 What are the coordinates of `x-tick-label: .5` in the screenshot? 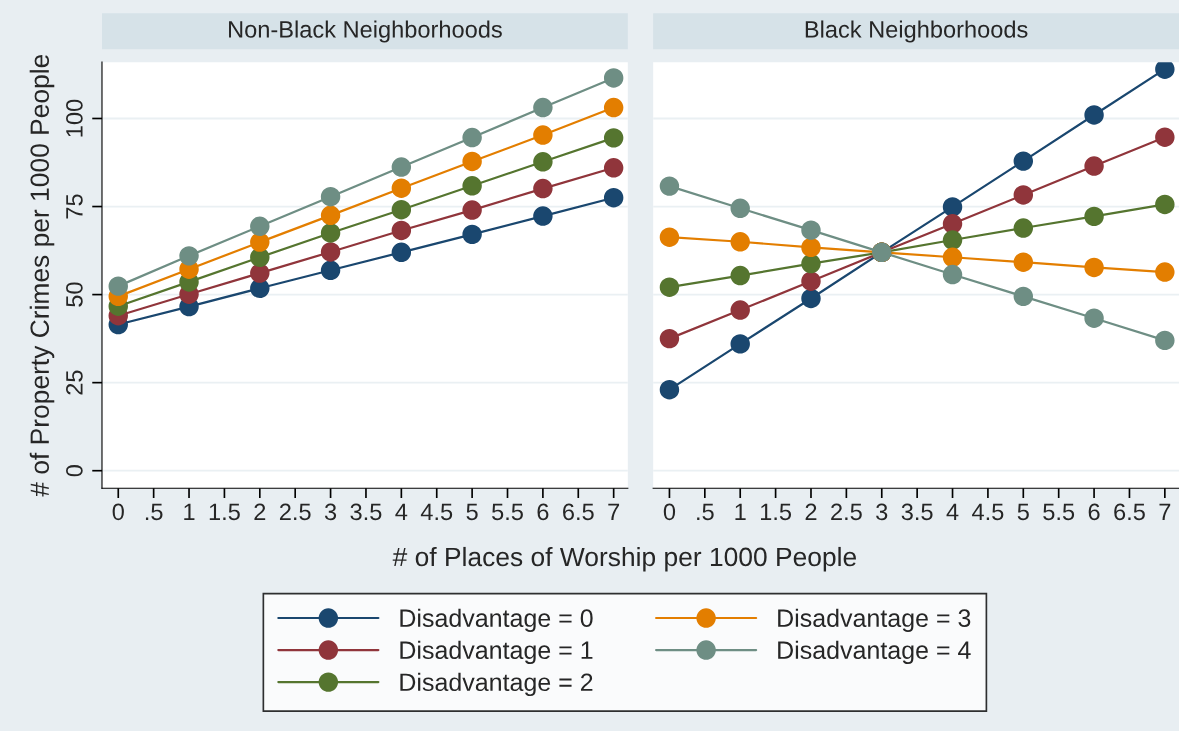 It's located at (705, 512).